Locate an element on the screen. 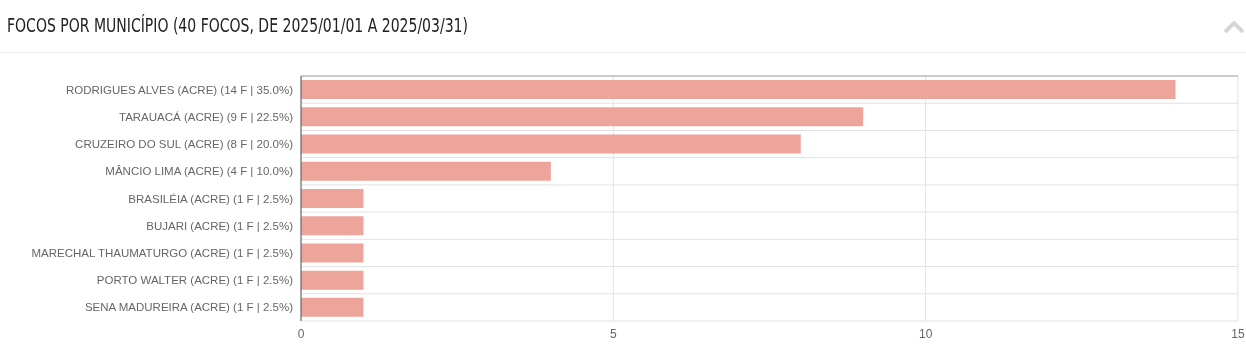  y-tick-label: MÂNCIO LIMA (ACRE) (4 F | 10.0%) is located at coordinates (199, 171).